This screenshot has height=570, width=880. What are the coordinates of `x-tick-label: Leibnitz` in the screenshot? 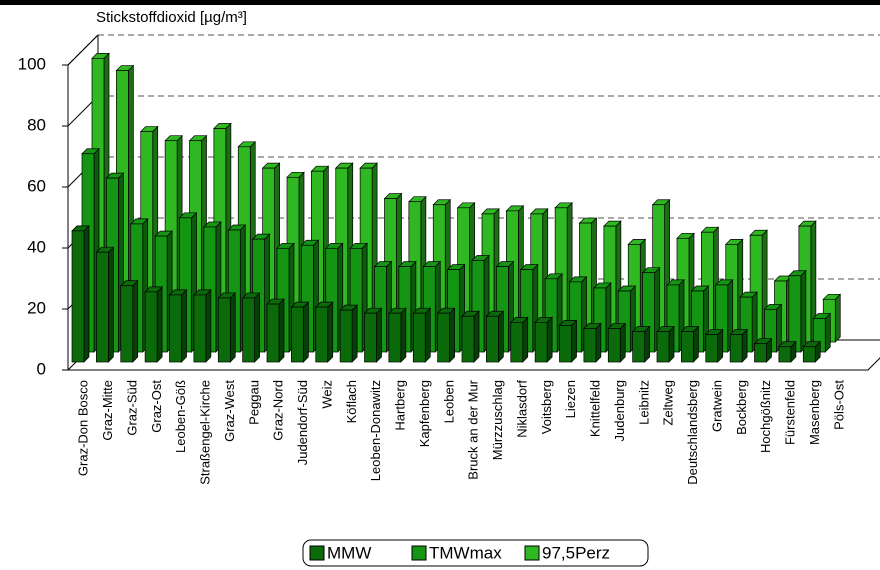 It's located at (643, 402).